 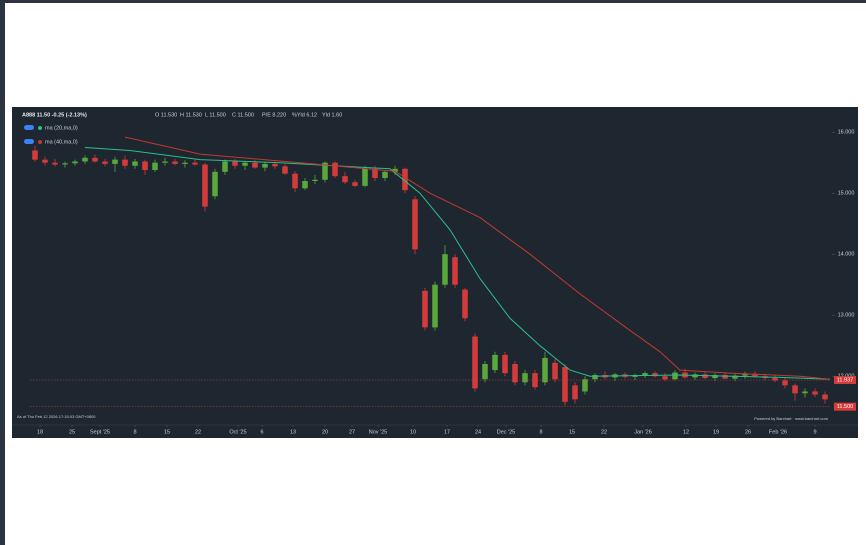 What do you see at coordinates (378, 432) in the screenshot?
I see `x-tick-label: Nov '25` at bounding box center [378, 432].